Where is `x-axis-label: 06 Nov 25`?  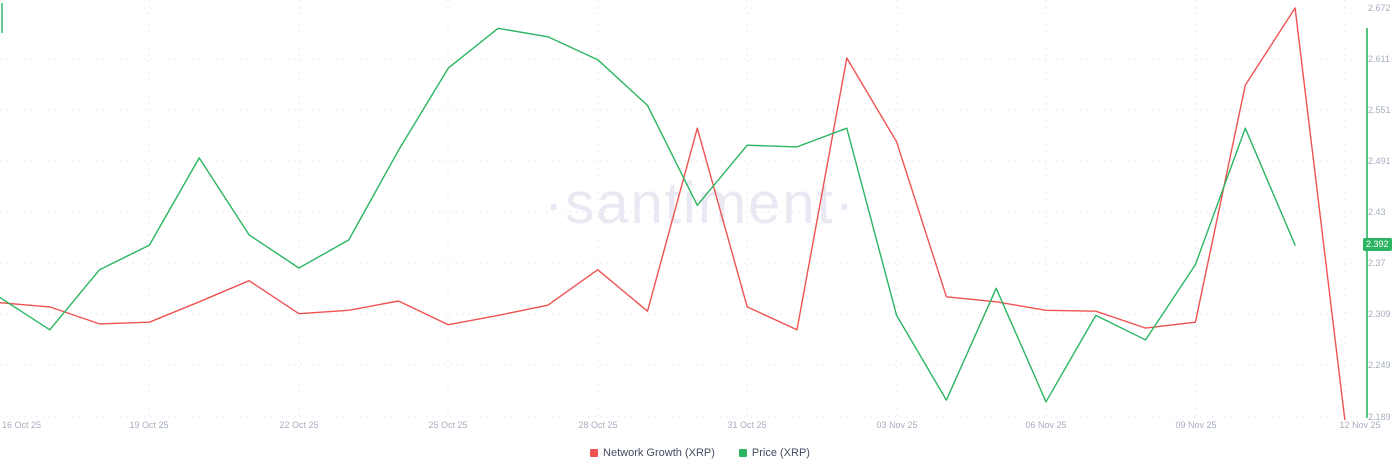
x-axis-label: 06 Nov 25 is located at coordinates (1046, 425).